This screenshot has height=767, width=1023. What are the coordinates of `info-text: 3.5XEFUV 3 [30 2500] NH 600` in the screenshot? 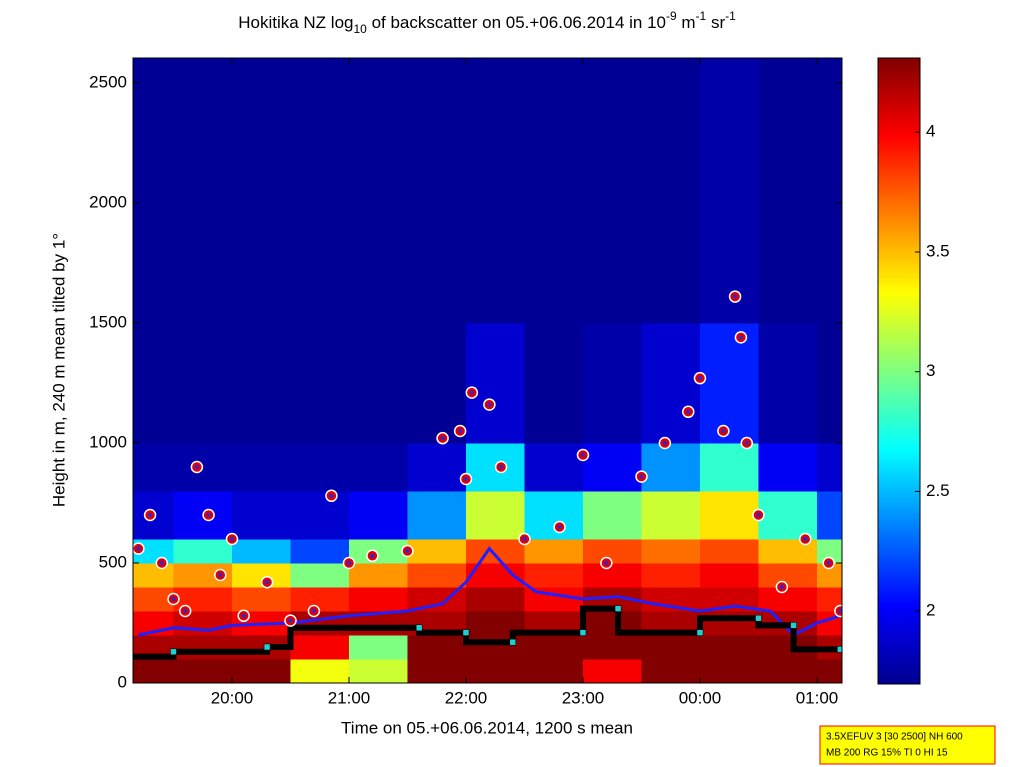 It's located at (894, 737).